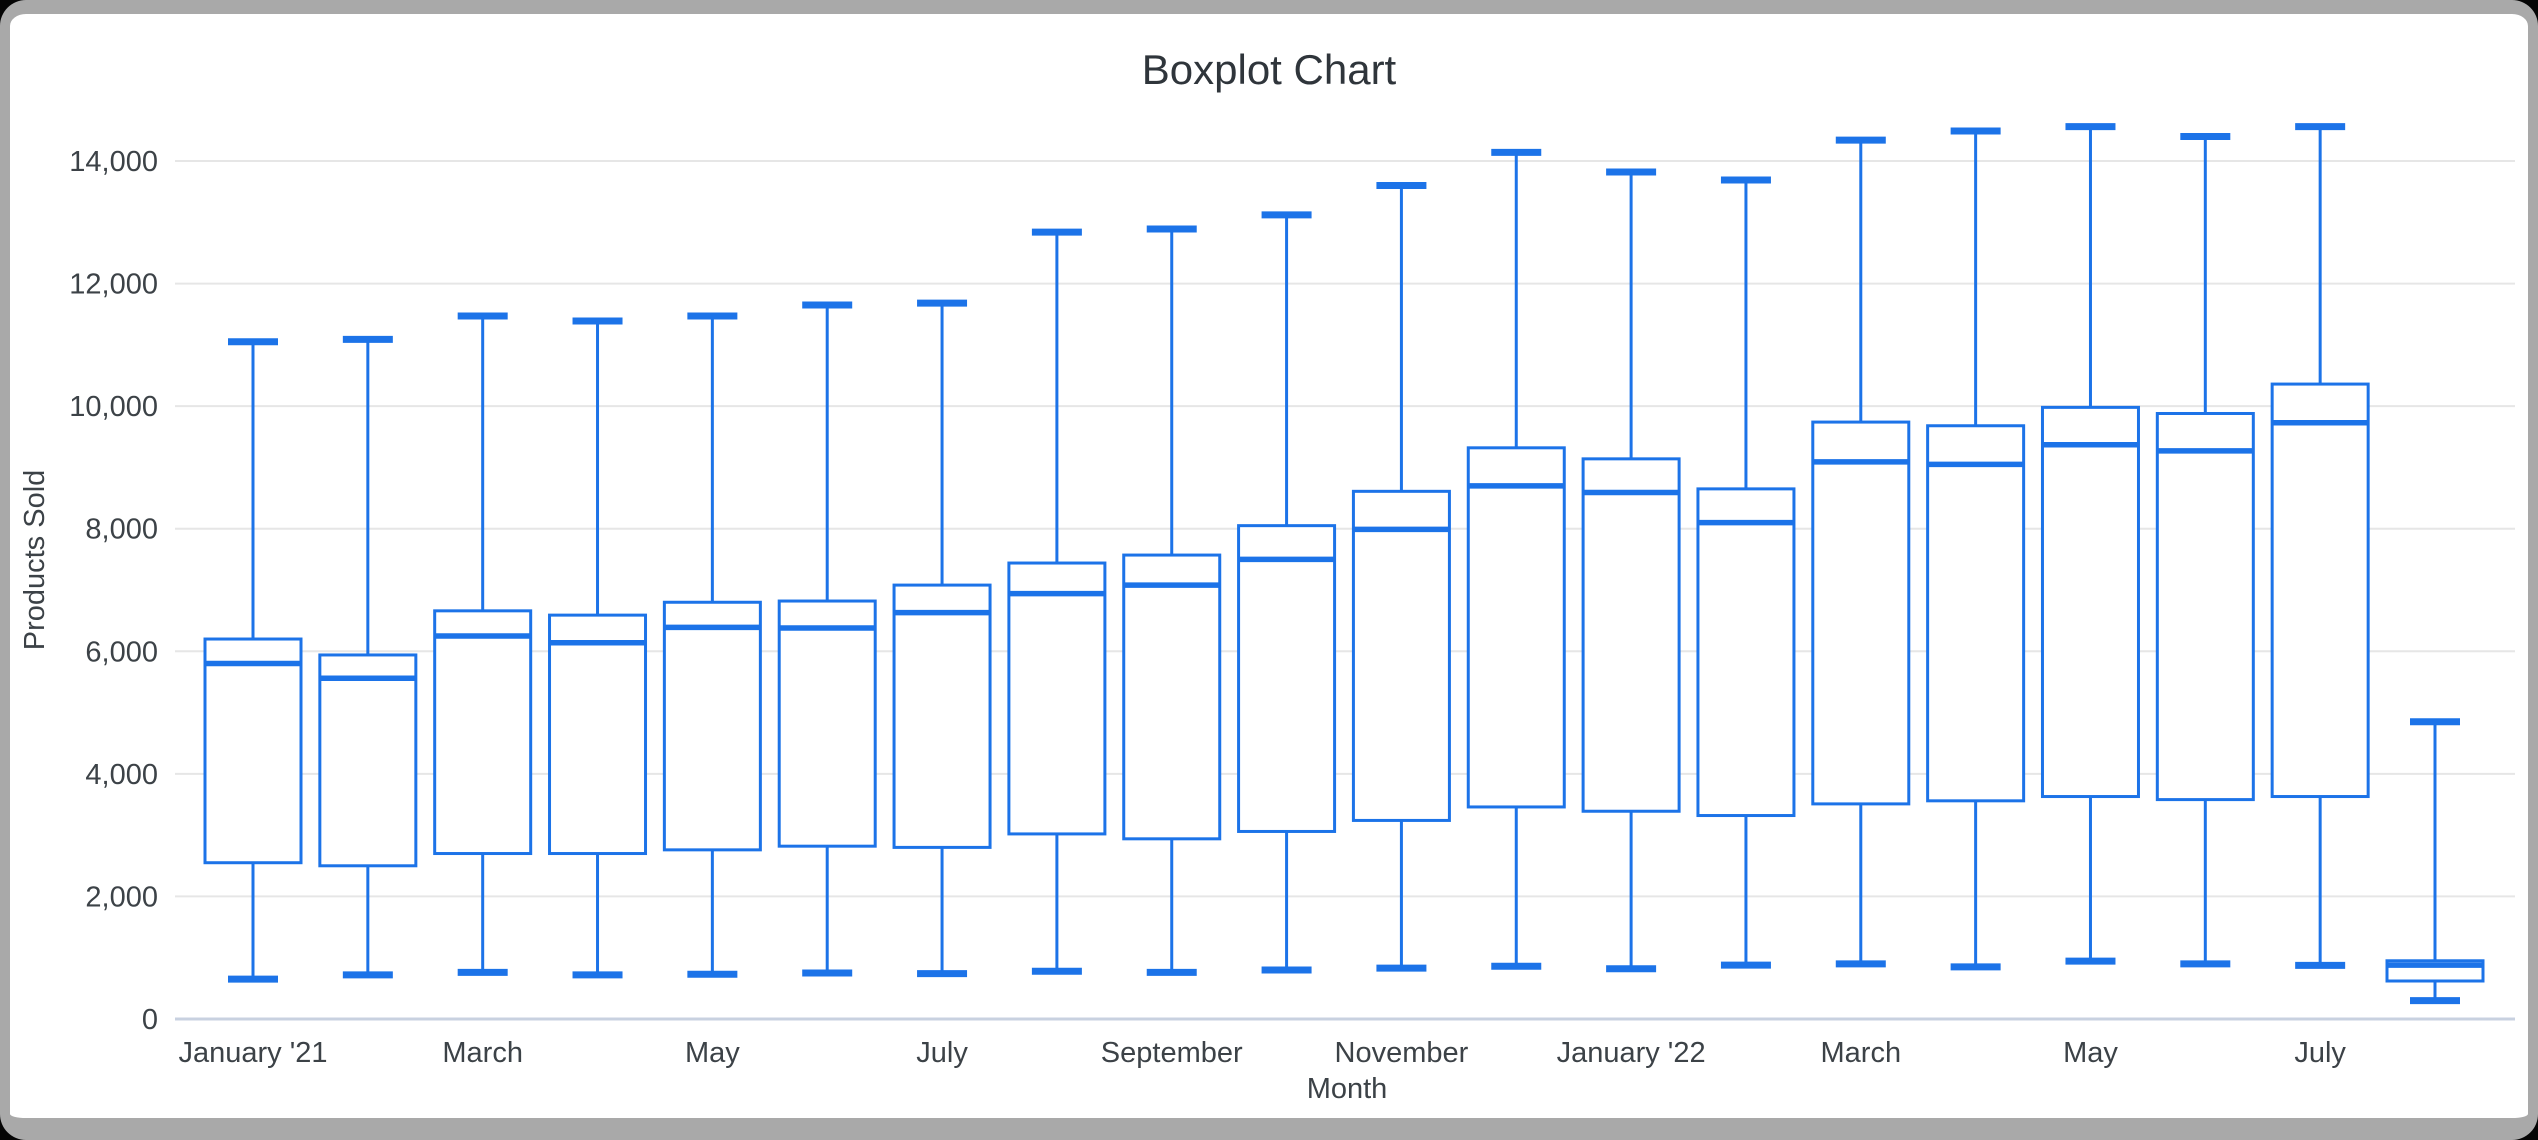 This screenshot has width=2538, height=1140. Describe the element at coordinates (1347, 1089) in the screenshot. I see `x-axis-title: Month` at that location.